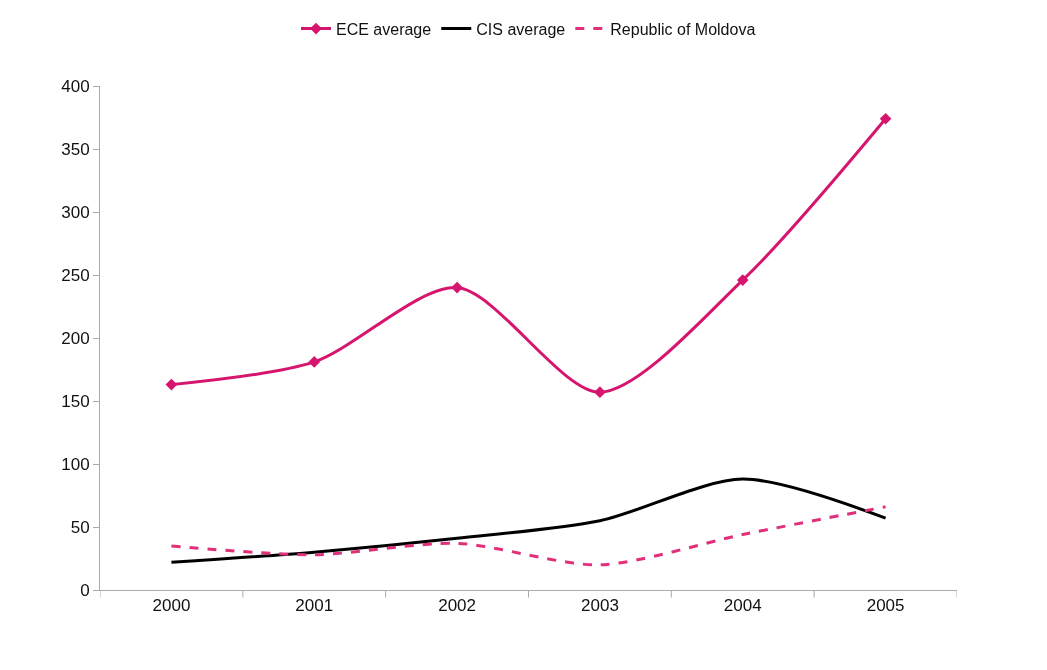  Describe the element at coordinates (885, 606) in the screenshot. I see `x-tick-label: 2005` at that location.